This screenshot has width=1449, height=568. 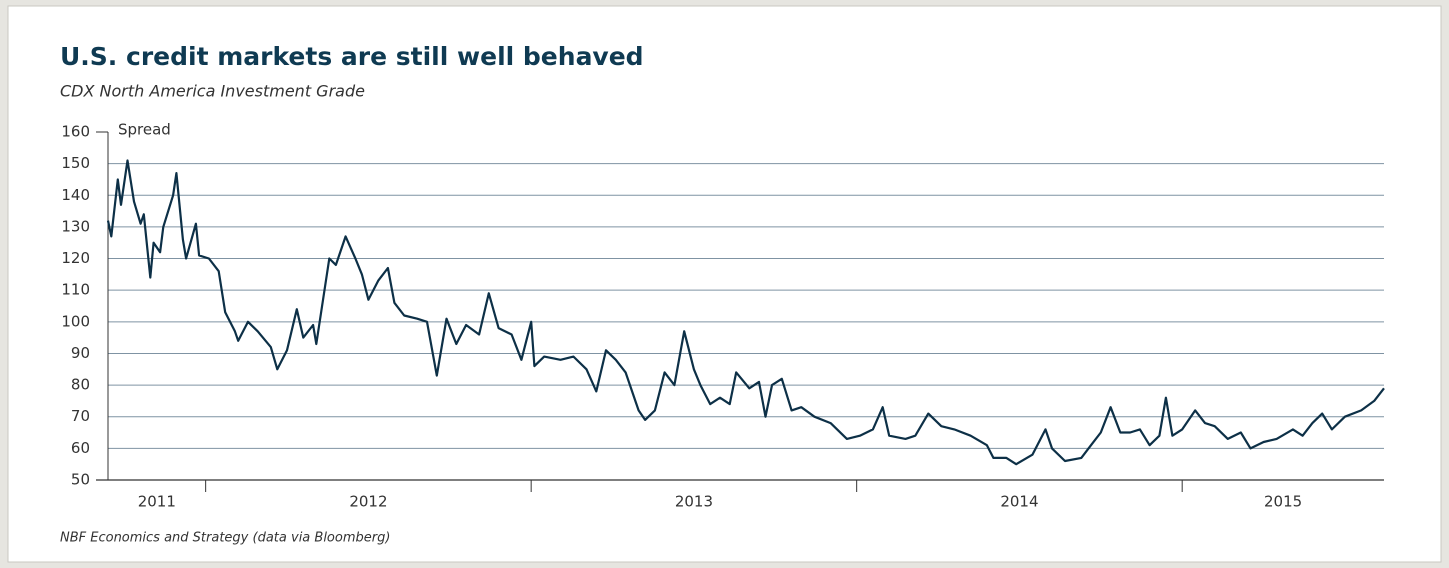 What do you see at coordinates (75, 195) in the screenshot?
I see `y-tick-label: 140` at bounding box center [75, 195].